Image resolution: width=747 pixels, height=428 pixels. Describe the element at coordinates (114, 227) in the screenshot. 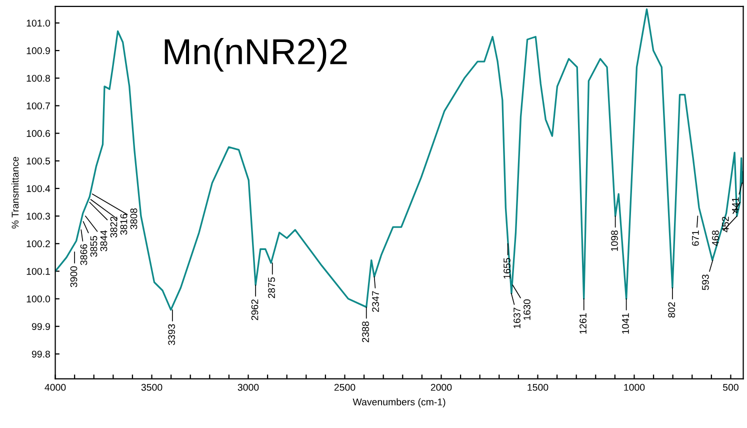

I see `annotation: 3822` at that location.